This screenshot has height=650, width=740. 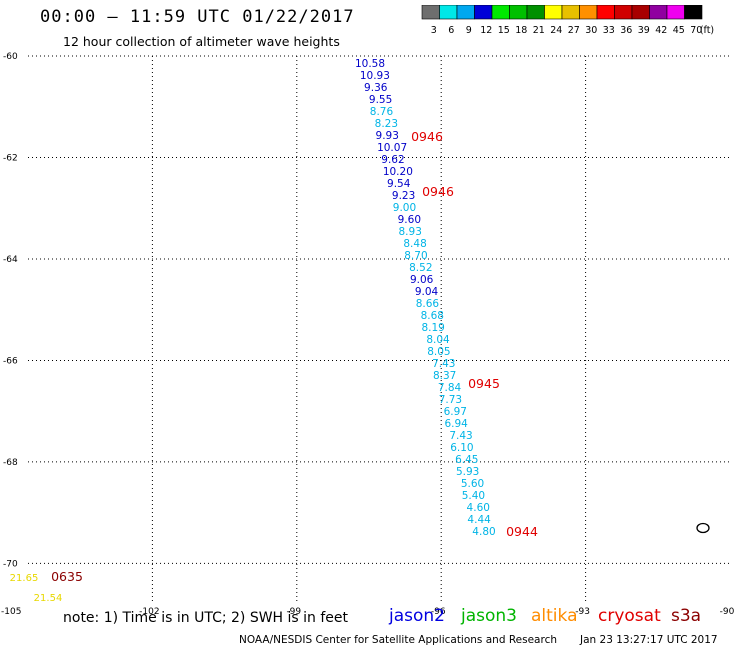 I want to click on time-label: 0635, so click(x=67, y=576).